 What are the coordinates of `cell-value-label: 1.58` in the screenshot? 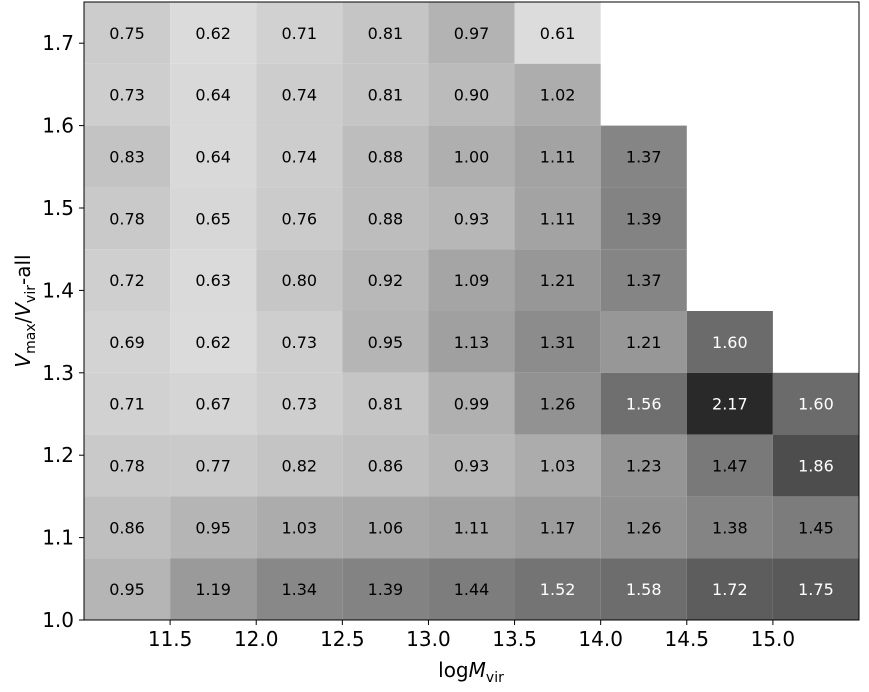 It's located at (644, 589).